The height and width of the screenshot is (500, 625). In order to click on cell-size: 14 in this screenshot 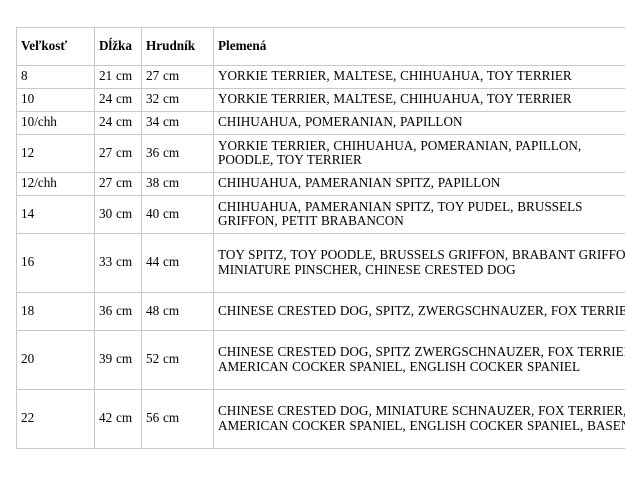, I will do `click(55, 214)`.